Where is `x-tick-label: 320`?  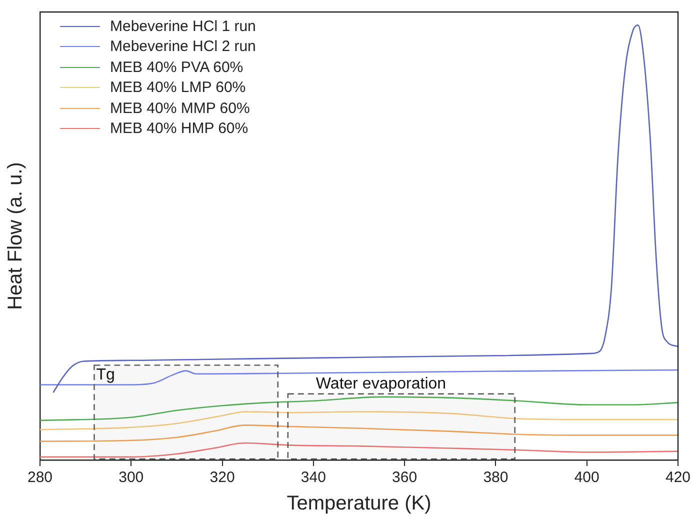 x-tick-label: 320 is located at coordinates (222, 477).